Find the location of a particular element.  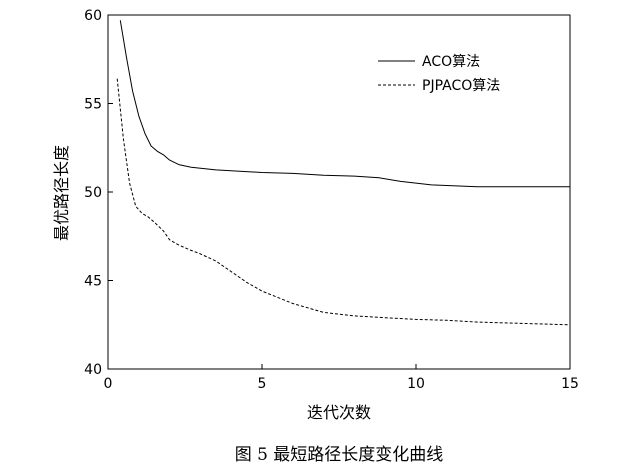

legend: ACO算法 PJPACO算法 is located at coordinates (439, 74).